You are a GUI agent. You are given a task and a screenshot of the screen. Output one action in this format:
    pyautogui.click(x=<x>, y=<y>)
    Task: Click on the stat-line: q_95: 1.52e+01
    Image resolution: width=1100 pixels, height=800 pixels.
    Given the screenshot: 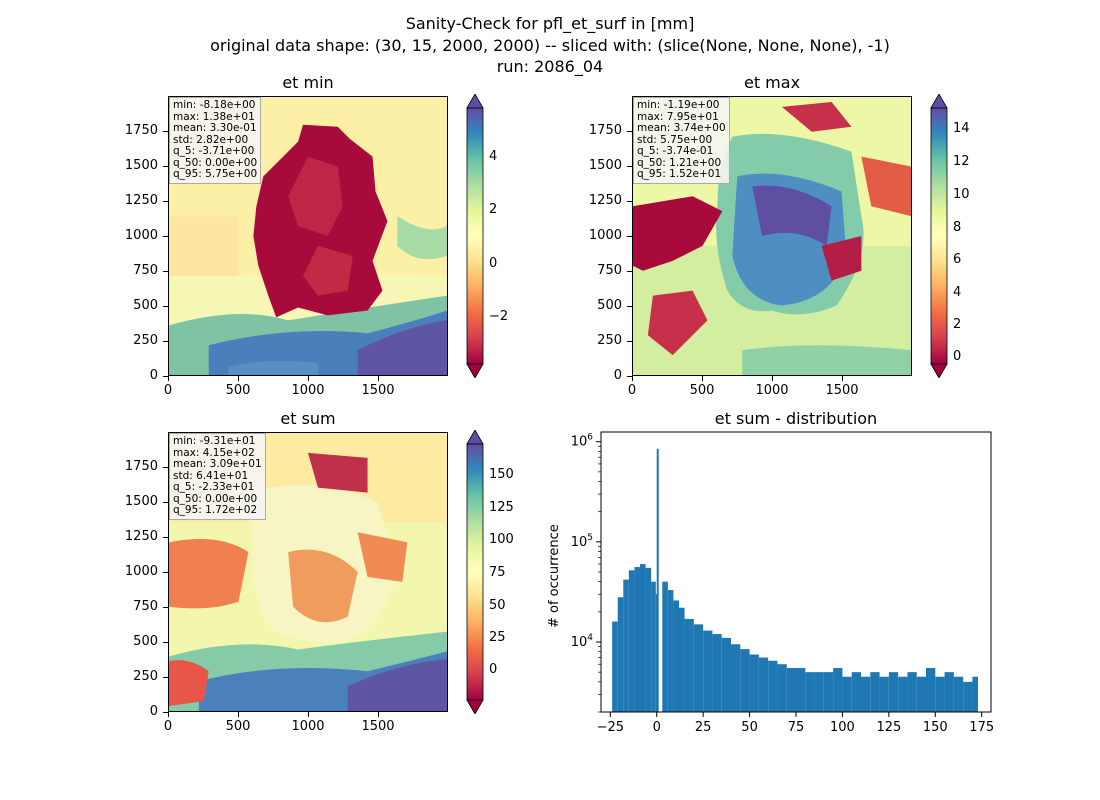 What is the action you would take?
    pyautogui.click(x=679, y=174)
    